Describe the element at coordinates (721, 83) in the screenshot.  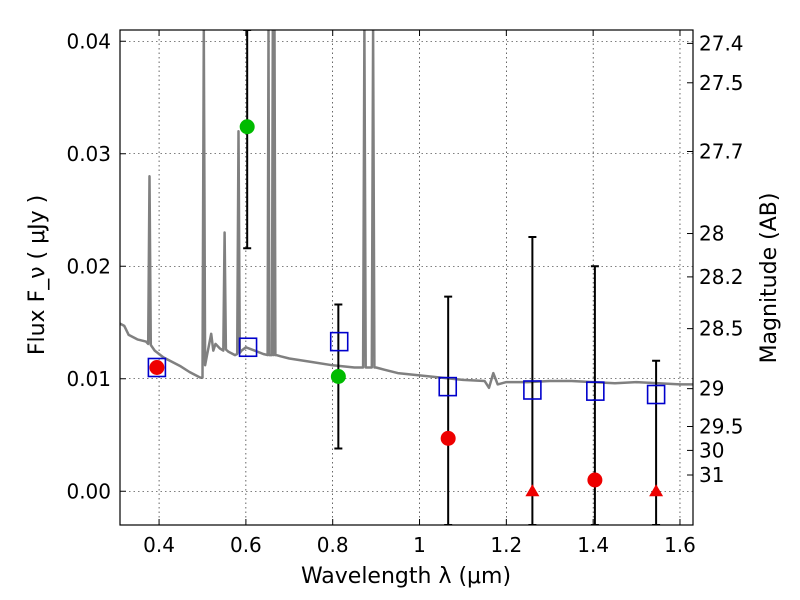
I see `mag-tick-label: 27.5` at that location.